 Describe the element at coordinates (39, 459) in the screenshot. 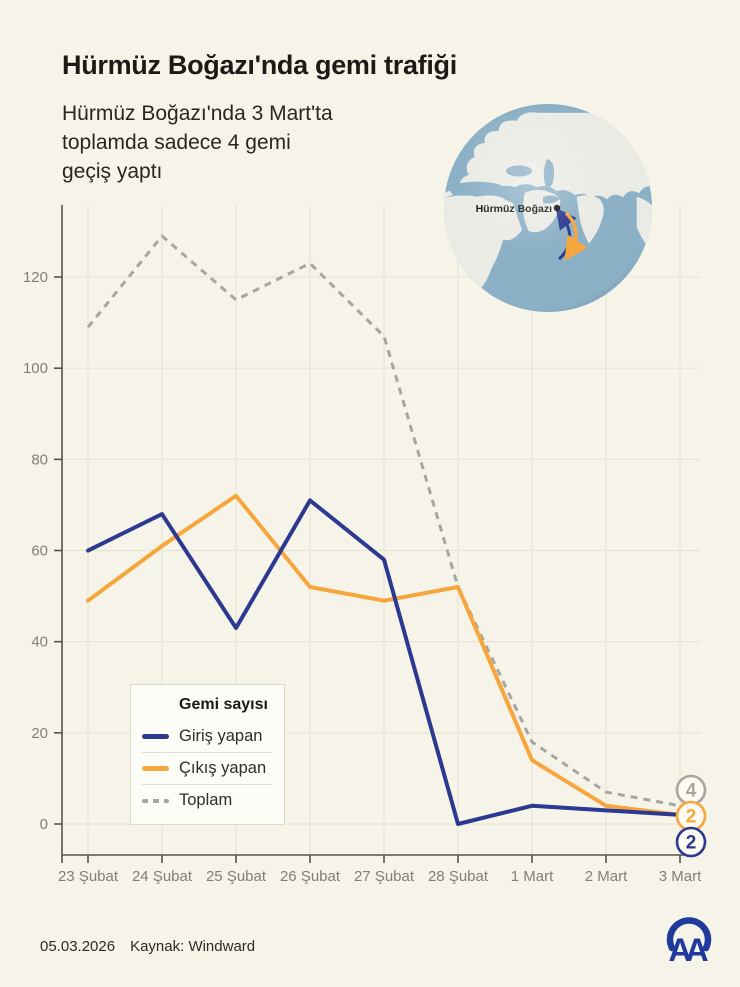

I see `svg-text: 80` at that location.